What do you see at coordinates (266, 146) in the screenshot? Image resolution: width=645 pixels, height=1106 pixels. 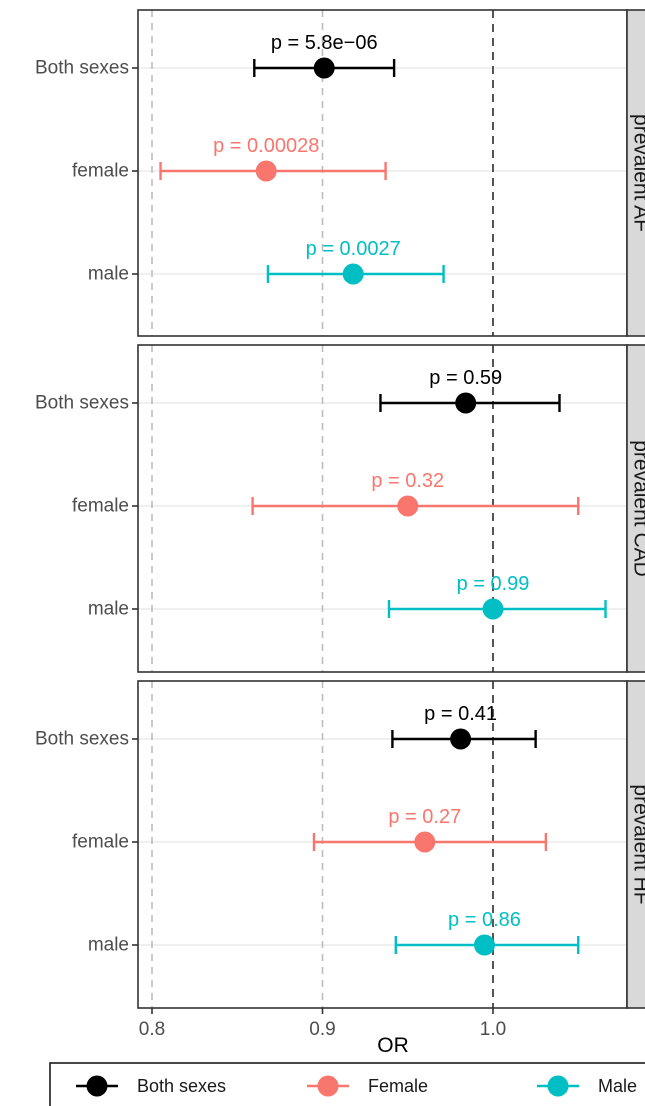 I see `p-value-label: p = 0.00028` at bounding box center [266, 146].